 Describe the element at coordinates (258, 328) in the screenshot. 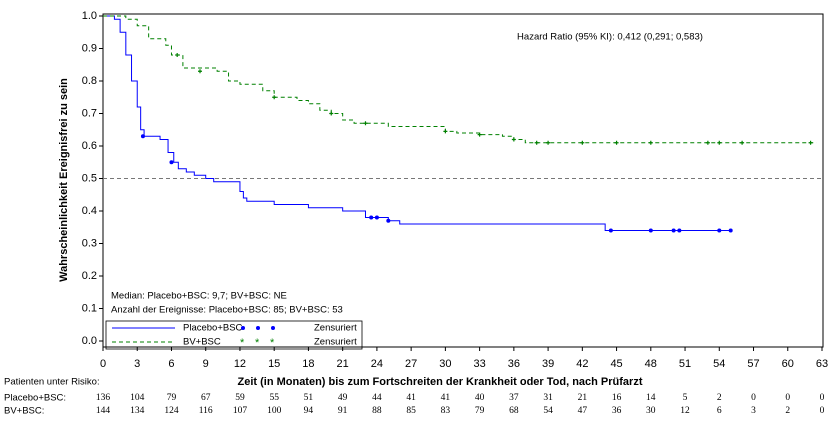

I see `legend-symbols` at that location.